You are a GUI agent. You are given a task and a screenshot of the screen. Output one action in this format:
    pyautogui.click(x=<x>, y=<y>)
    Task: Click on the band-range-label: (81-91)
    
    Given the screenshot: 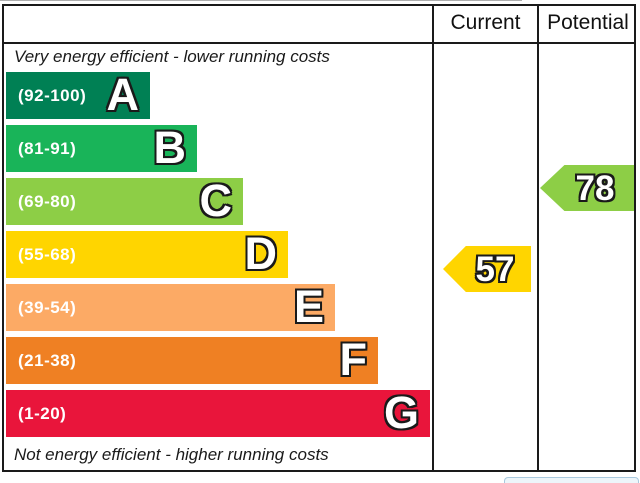 What is the action you would take?
    pyautogui.click(x=47, y=148)
    